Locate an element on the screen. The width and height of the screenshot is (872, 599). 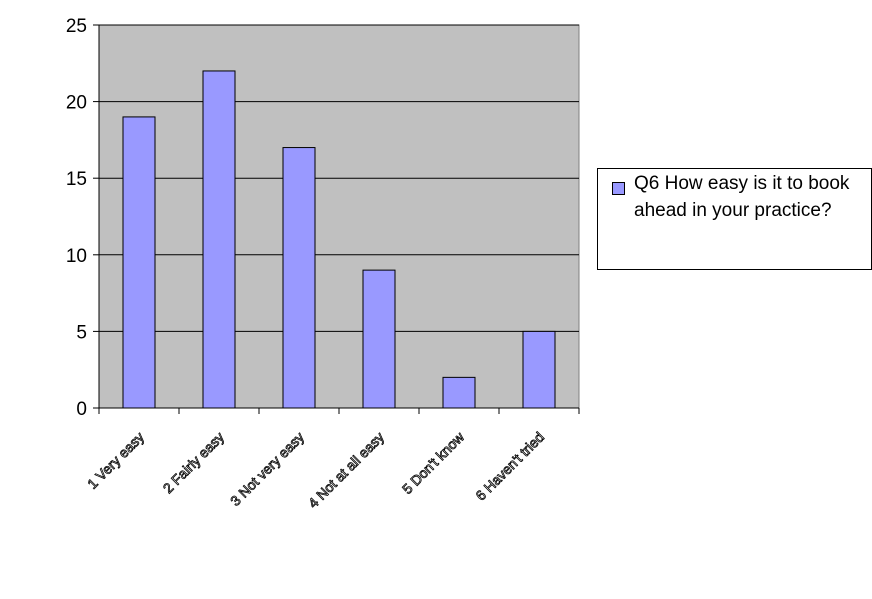
y-axis-labels: 0 5 10 15 20 25 is located at coordinates (76, 218).